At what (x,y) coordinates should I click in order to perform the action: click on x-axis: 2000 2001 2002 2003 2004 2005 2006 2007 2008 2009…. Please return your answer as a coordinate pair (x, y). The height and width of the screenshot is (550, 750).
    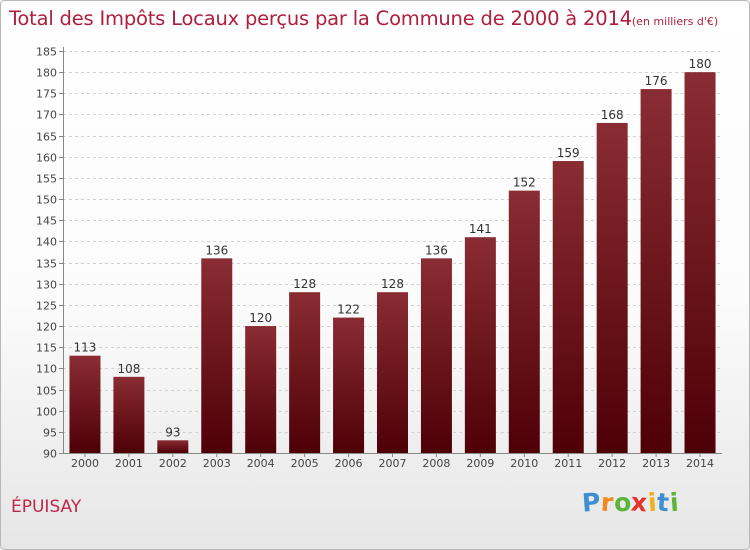
    Looking at the image, I should click on (392, 461).